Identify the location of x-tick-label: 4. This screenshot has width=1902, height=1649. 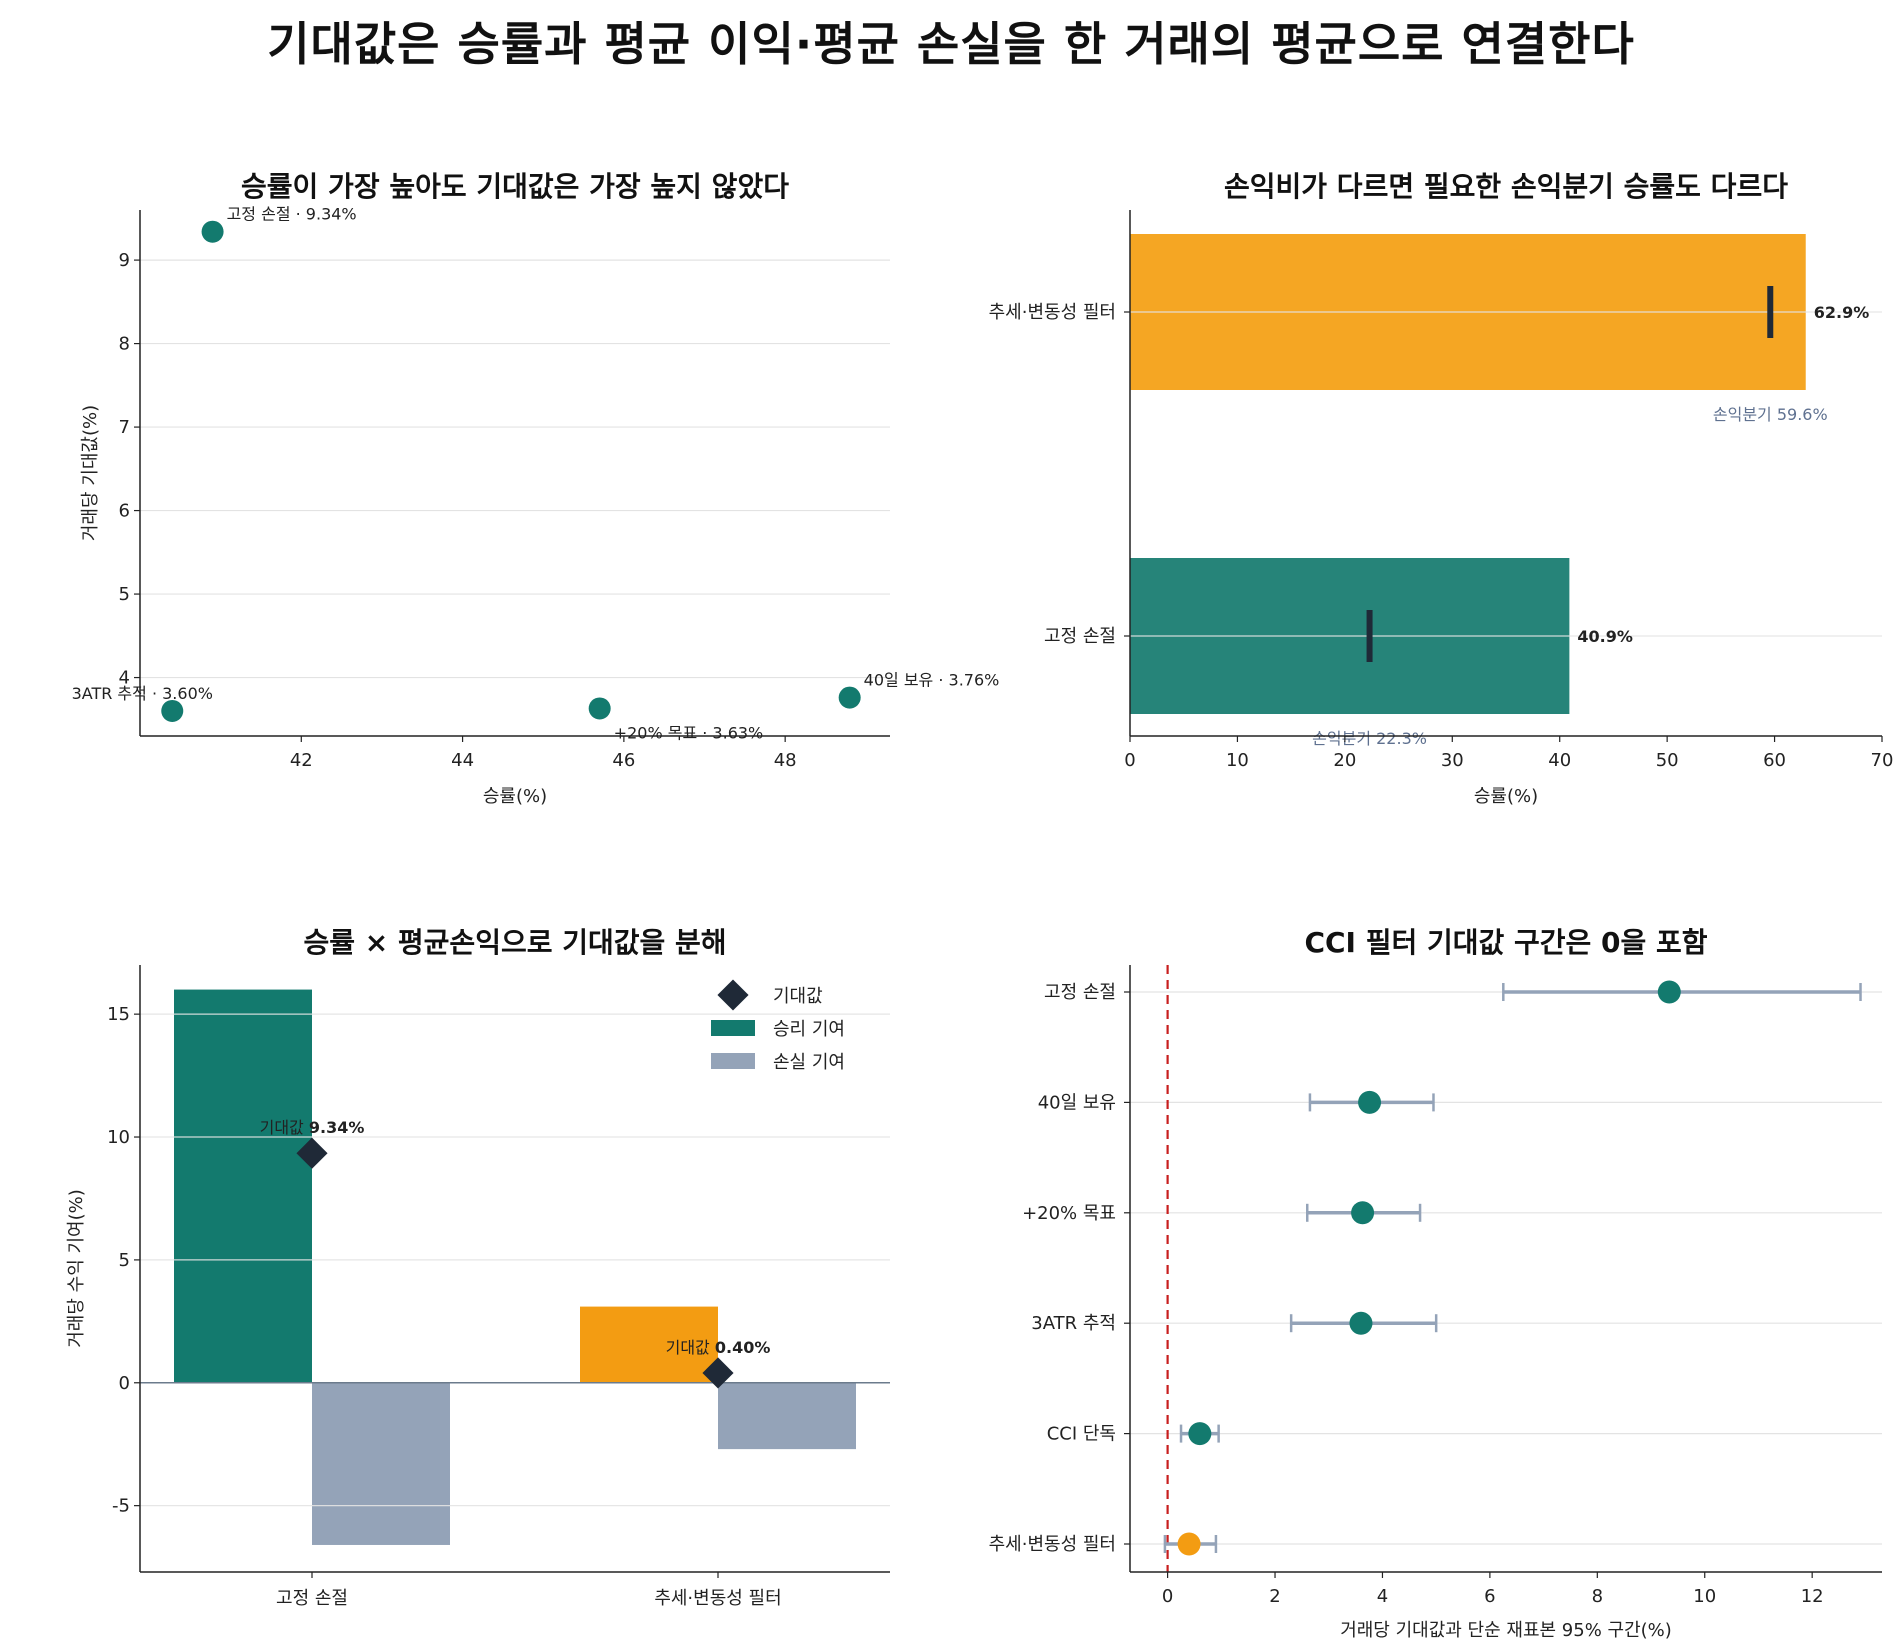
(1382, 1596).